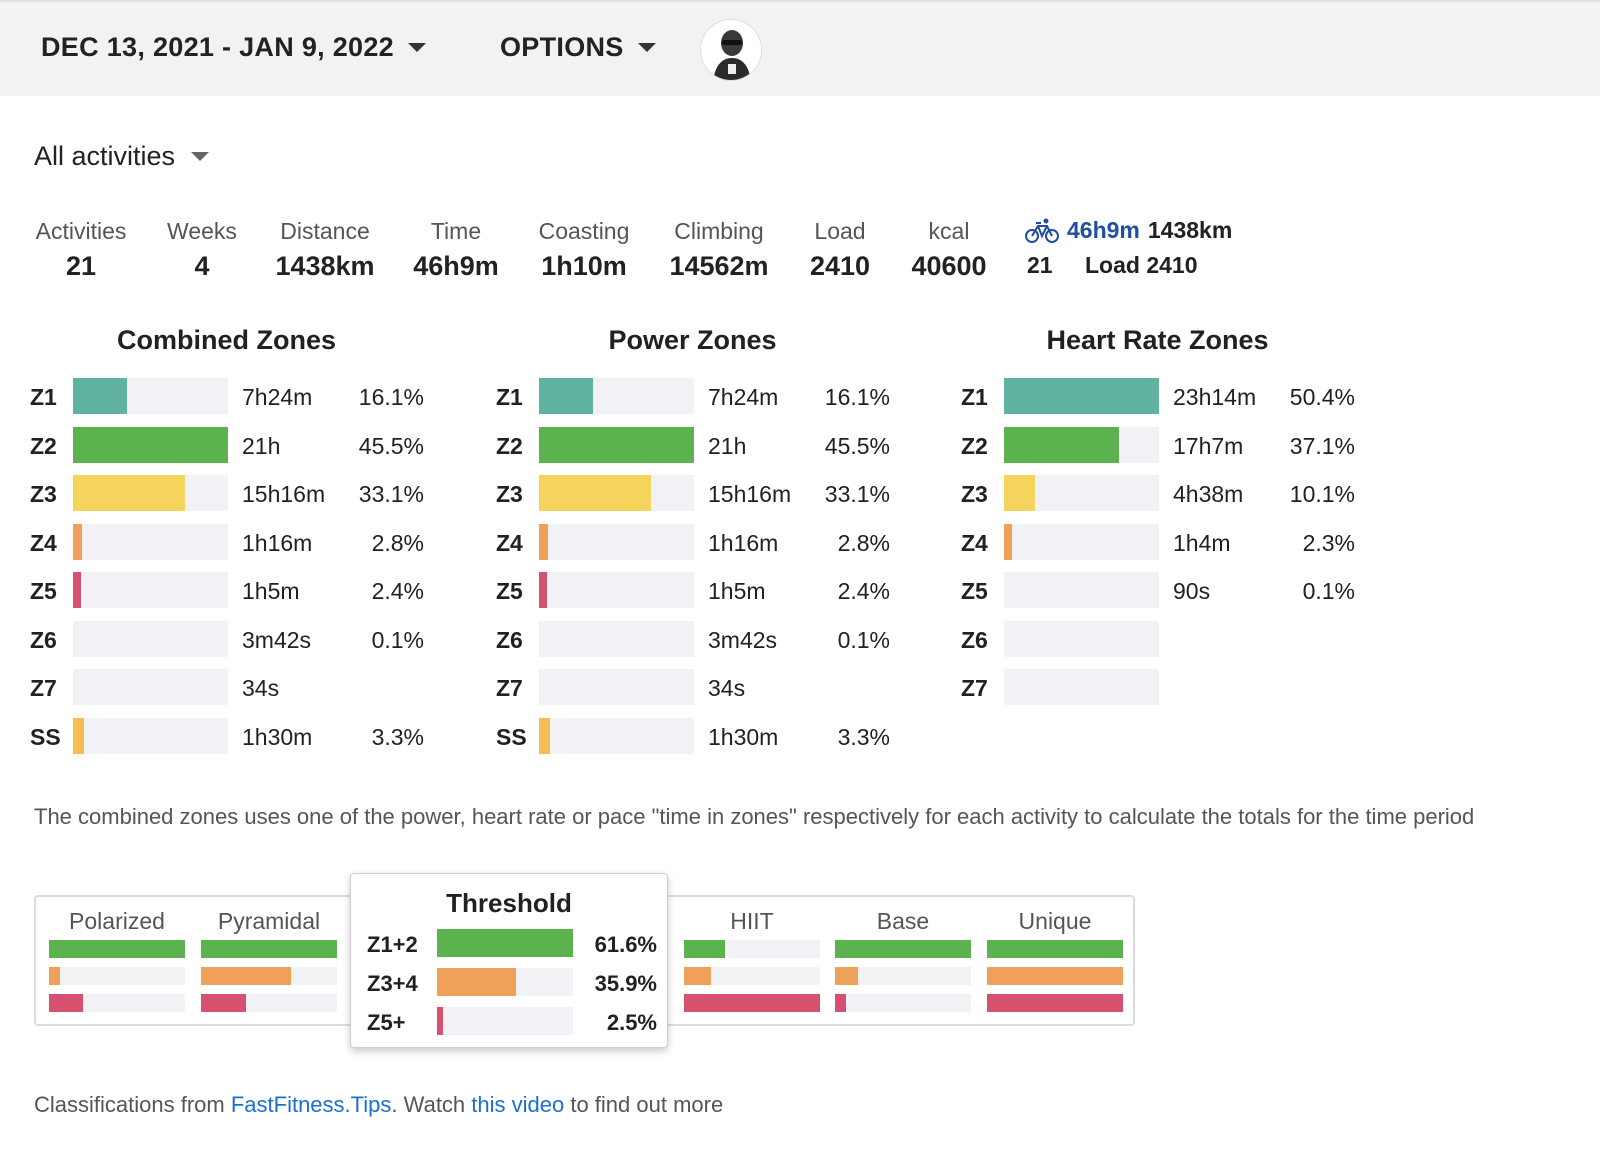  Describe the element at coordinates (578, 47) in the screenshot. I see `options-menu-button: OPTIONS` at that location.